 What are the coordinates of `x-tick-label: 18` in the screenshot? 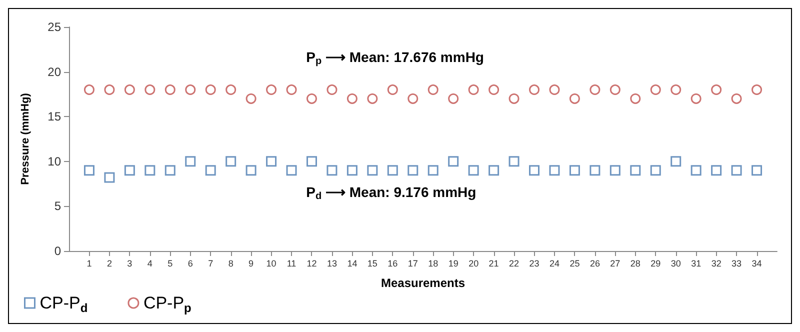 It's located at (433, 263).